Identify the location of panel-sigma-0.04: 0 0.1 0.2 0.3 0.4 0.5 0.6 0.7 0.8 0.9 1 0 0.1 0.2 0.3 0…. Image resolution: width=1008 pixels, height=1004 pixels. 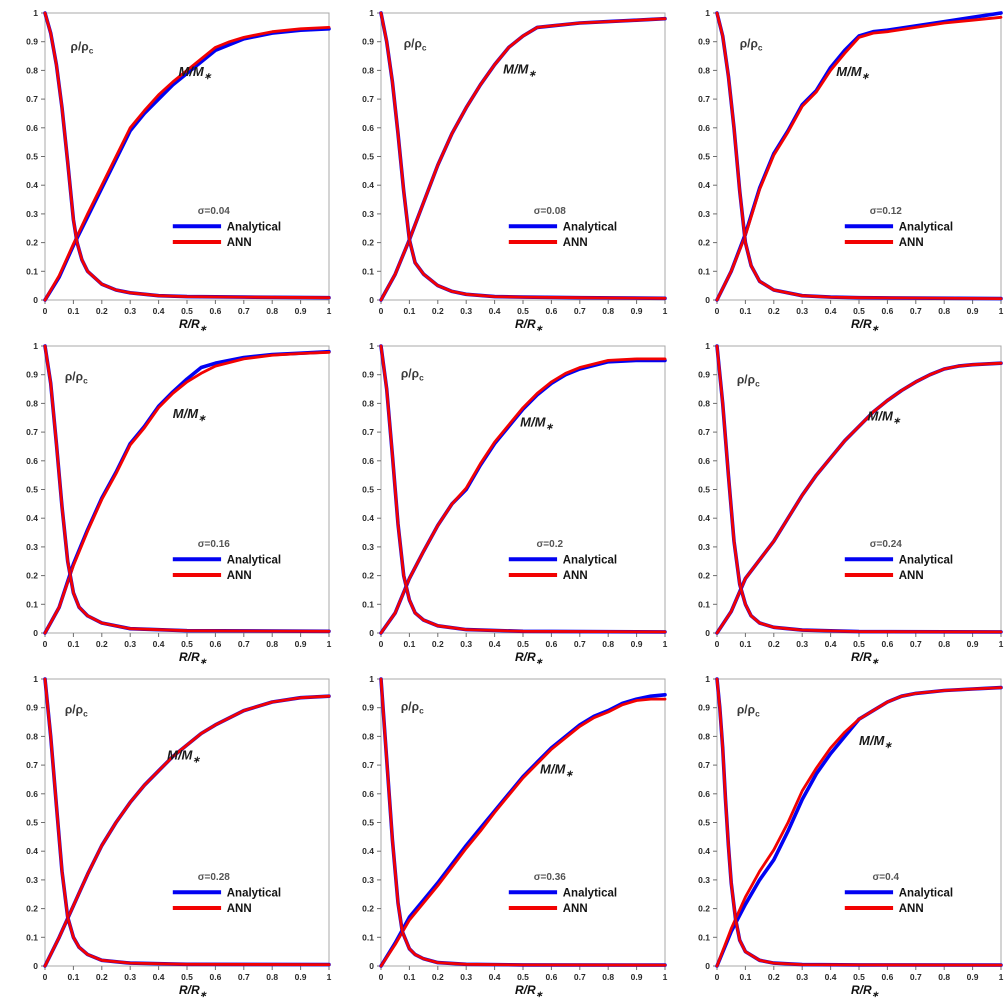
(168, 166).